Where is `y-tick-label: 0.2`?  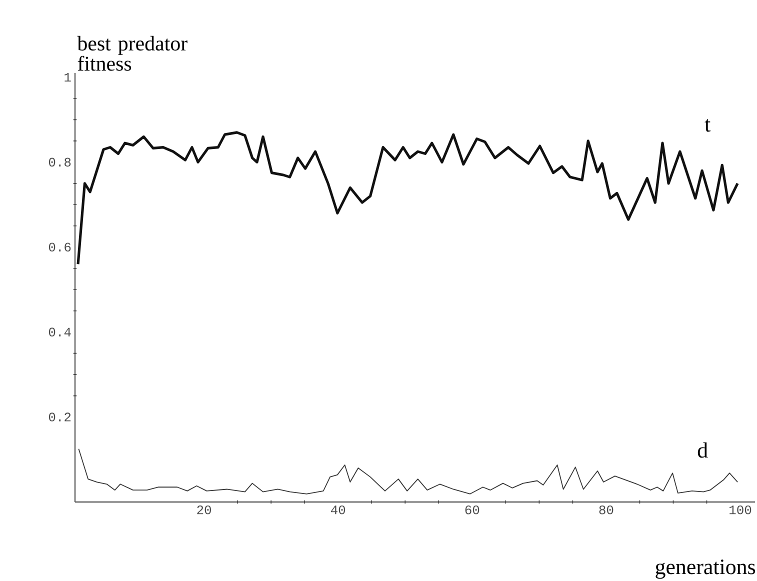 y-tick-label: 0.2 is located at coordinates (59, 417).